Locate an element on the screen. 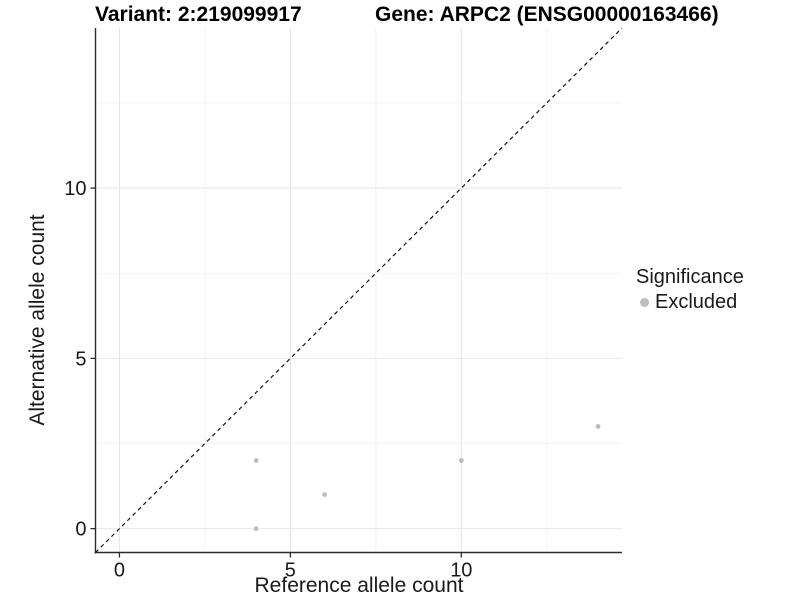  y-tick-label: 10 is located at coordinates (75, 189).